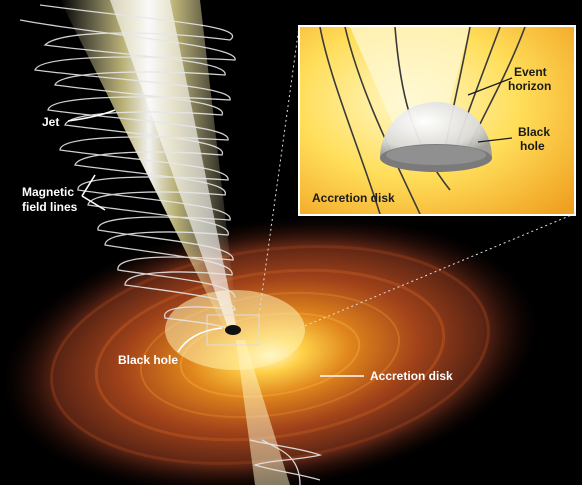  What do you see at coordinates (48, 192) in the screenshot?
I see `magnetic-field-lines-label-1: Magnetic` at bounding box center [48, 192].